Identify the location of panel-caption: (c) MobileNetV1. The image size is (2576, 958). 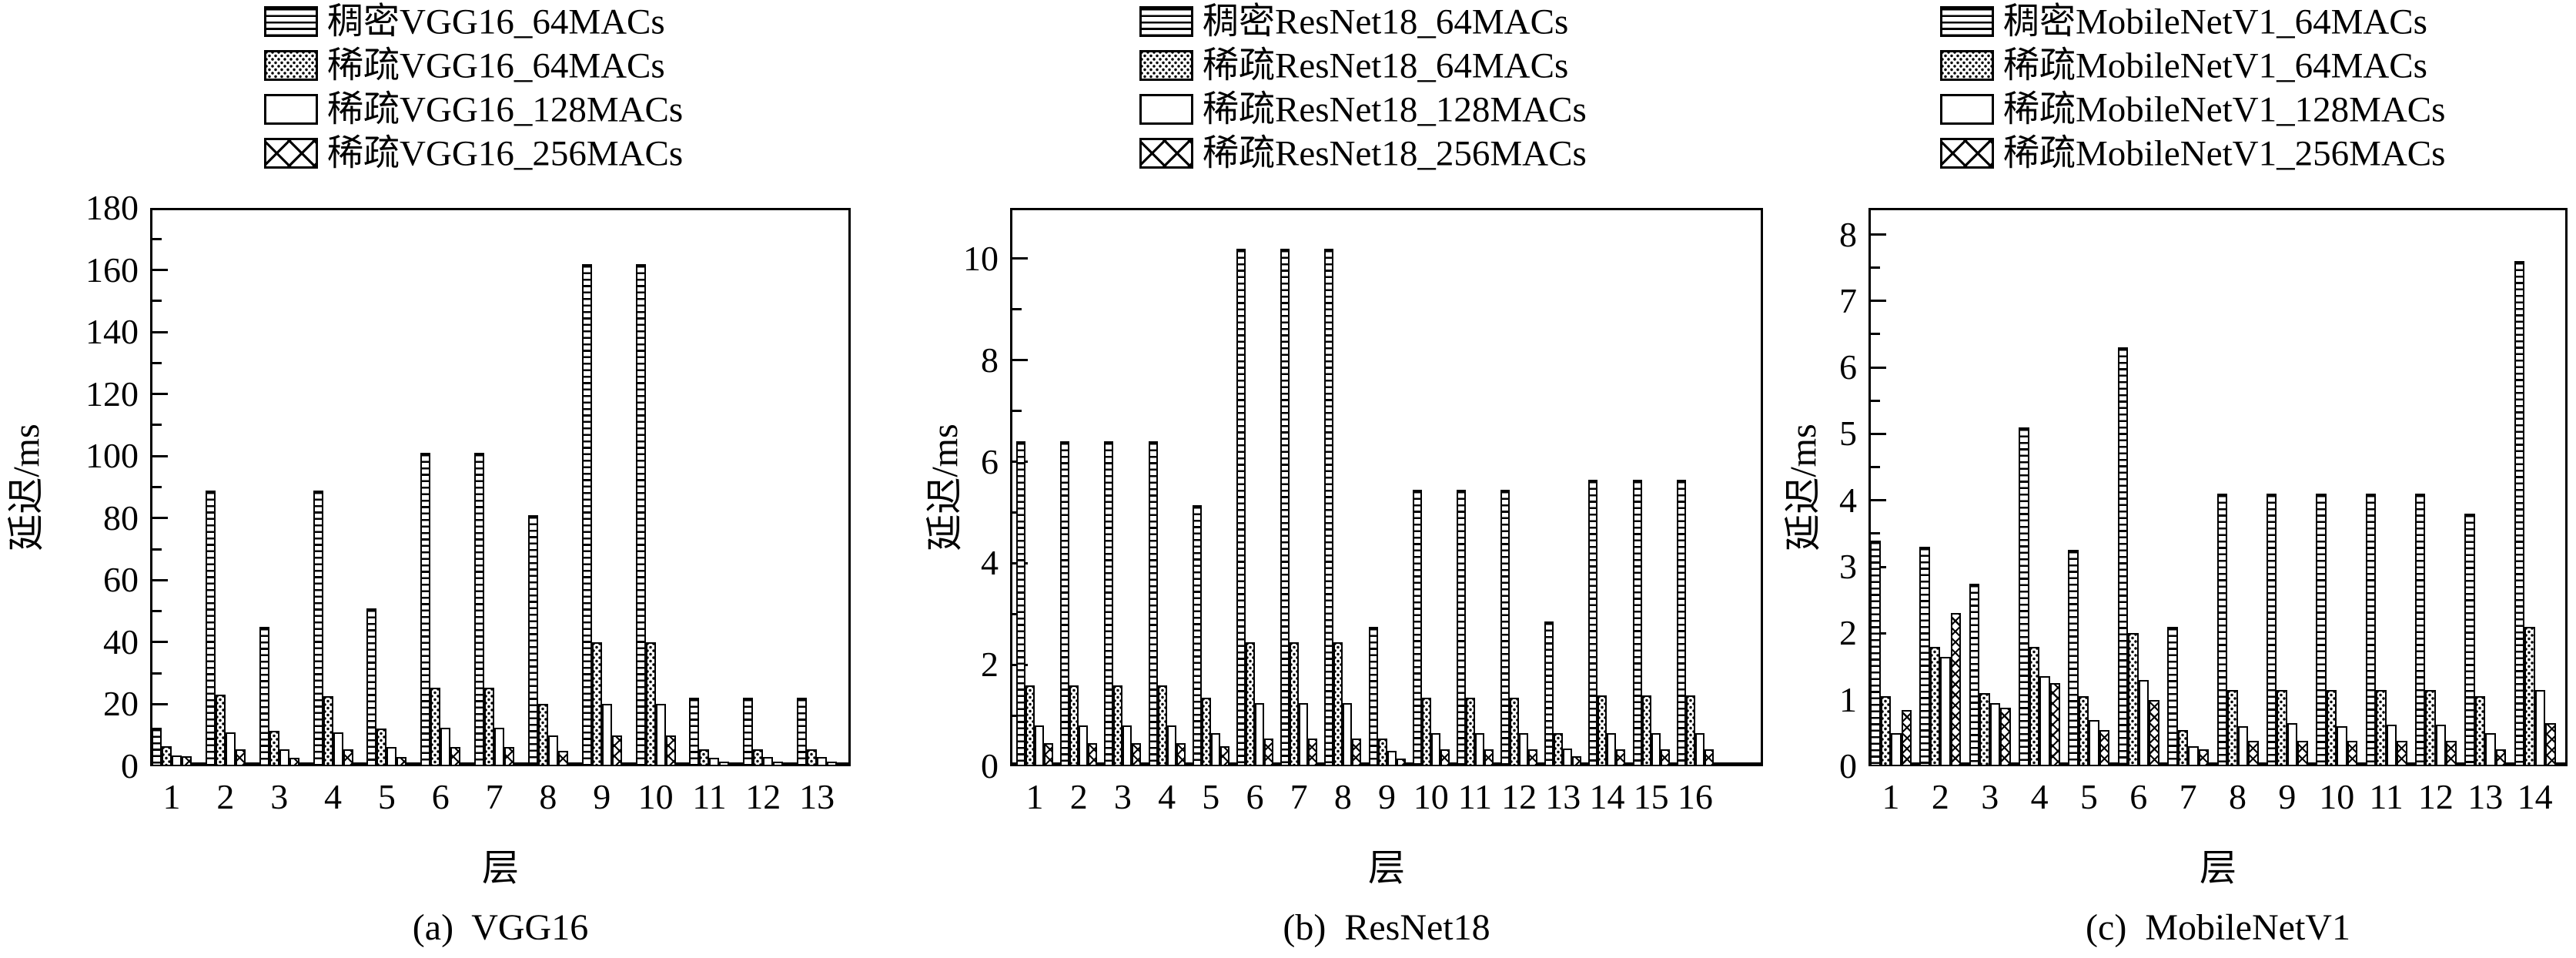
(2218, 927).